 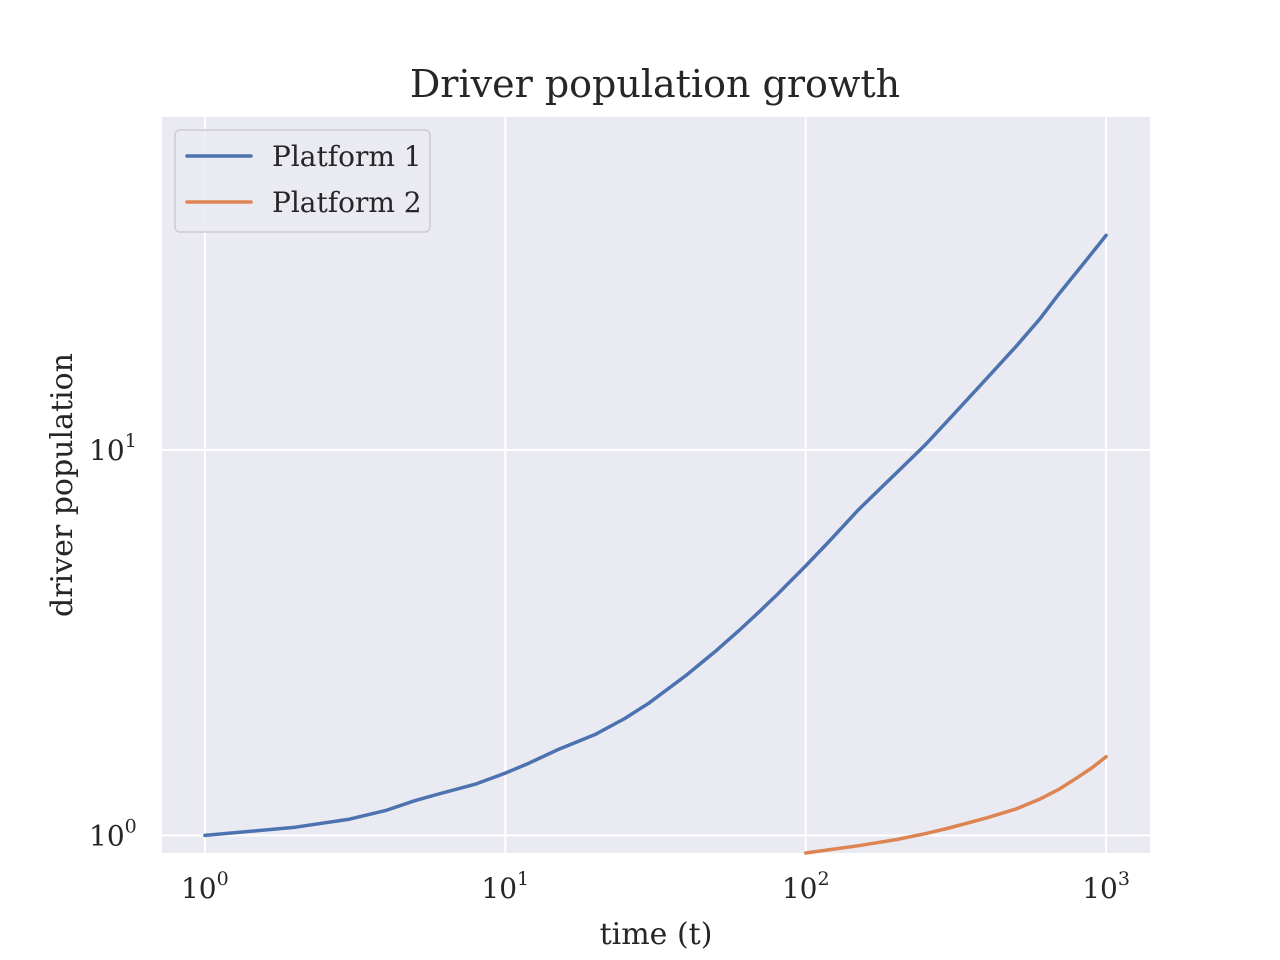 What do you see at coordinates (302, 181) in the screenshot?
I see `legend: Platform 1 Platform 2` at bounding box center [302, 181].